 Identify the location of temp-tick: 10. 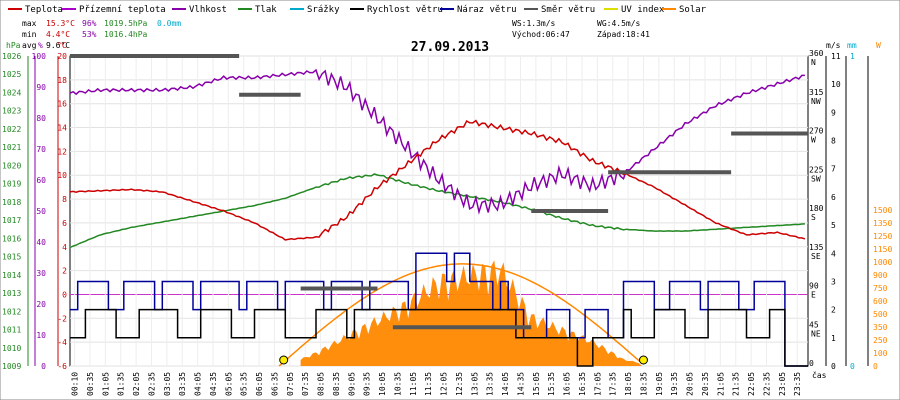
(62, 175).